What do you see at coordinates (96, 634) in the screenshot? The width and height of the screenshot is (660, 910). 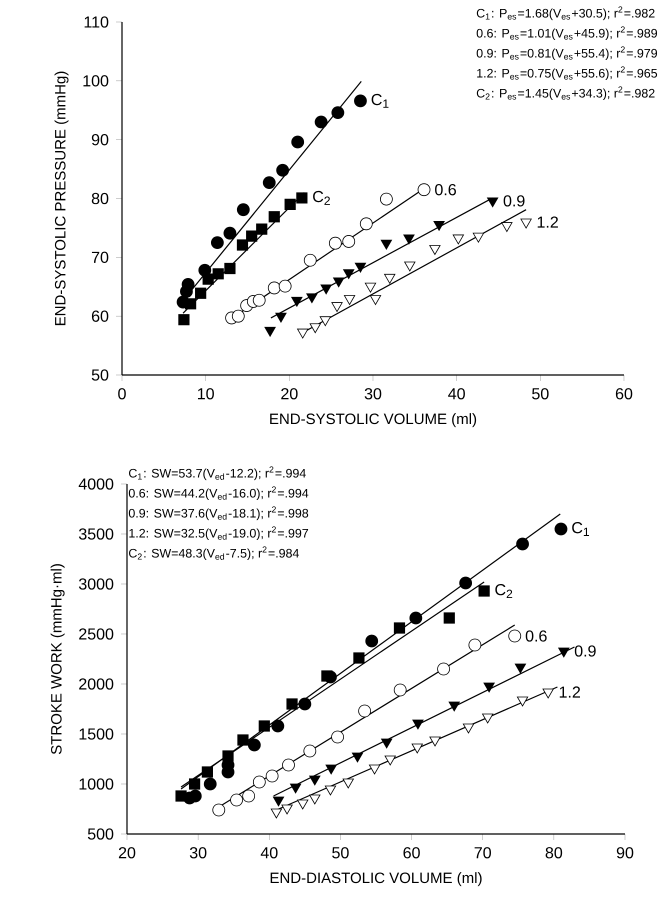 I see `y-tick-label: 2500` at bounding box center [96, 634].